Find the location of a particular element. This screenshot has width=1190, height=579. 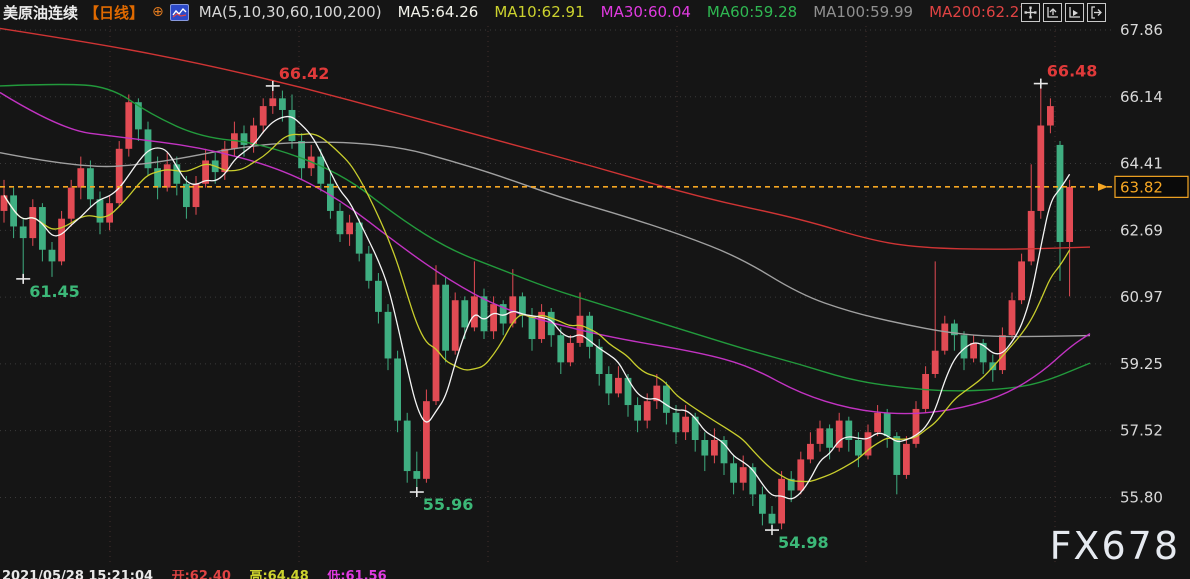

axis-price-label: 67.86 is located at coordinates (1141, 30).